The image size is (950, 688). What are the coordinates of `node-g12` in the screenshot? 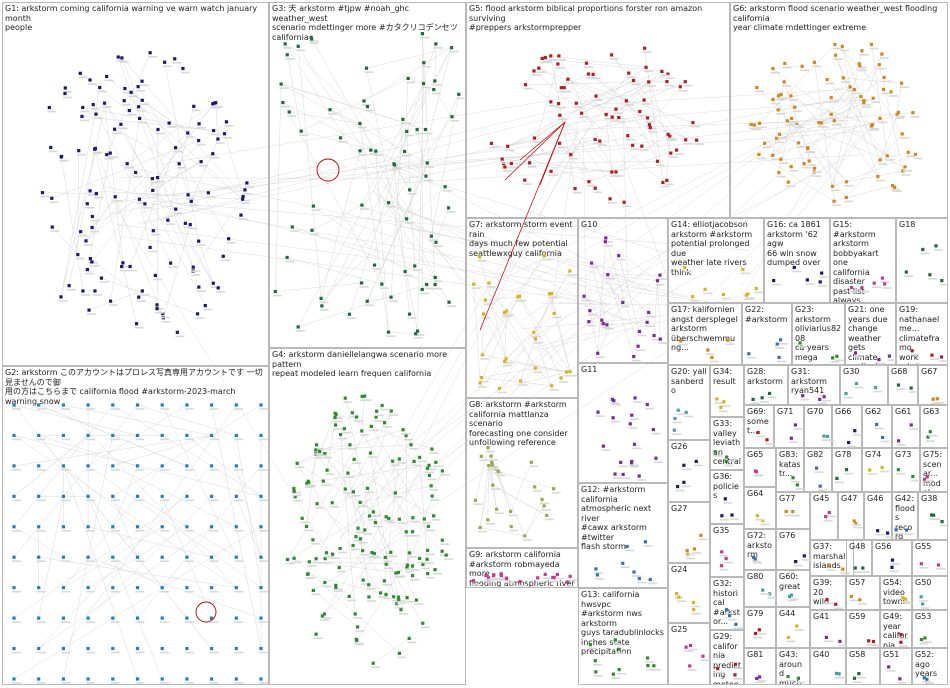 It's located at (645, 542).